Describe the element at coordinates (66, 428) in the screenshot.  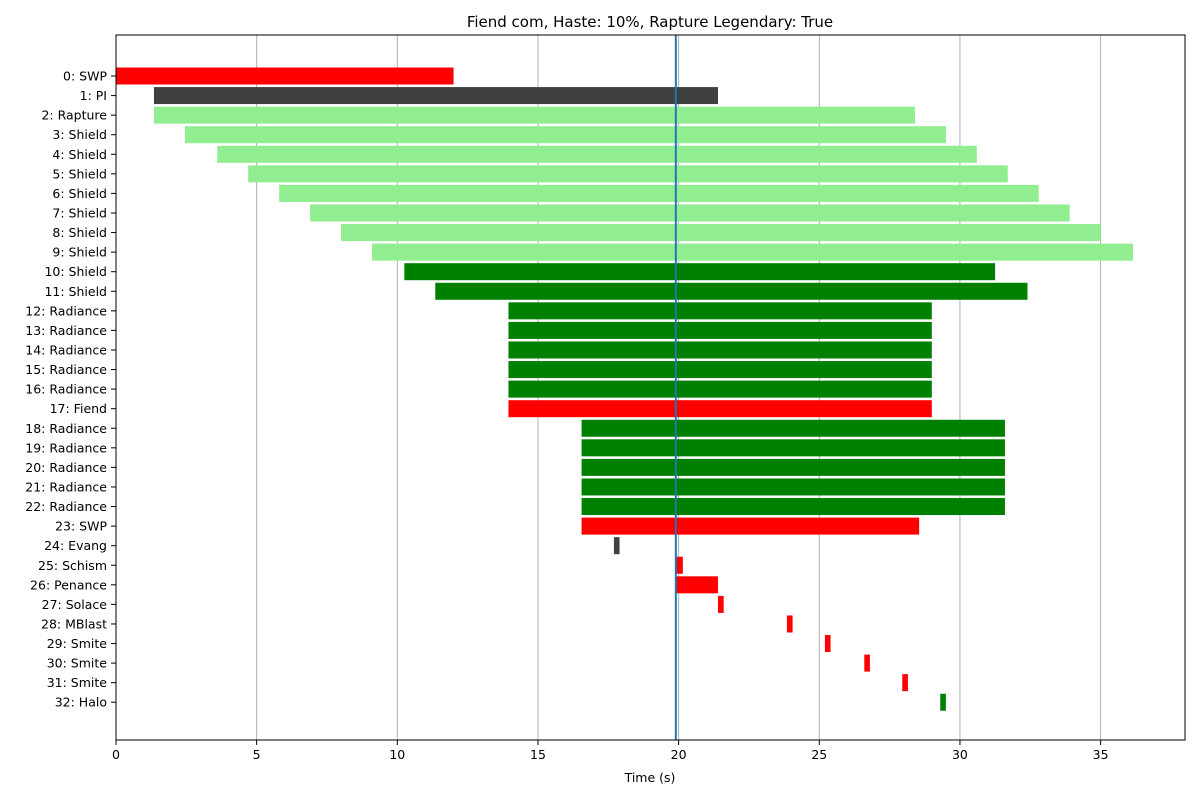
I see `y-tick-label: 18: Radiance` at that location.